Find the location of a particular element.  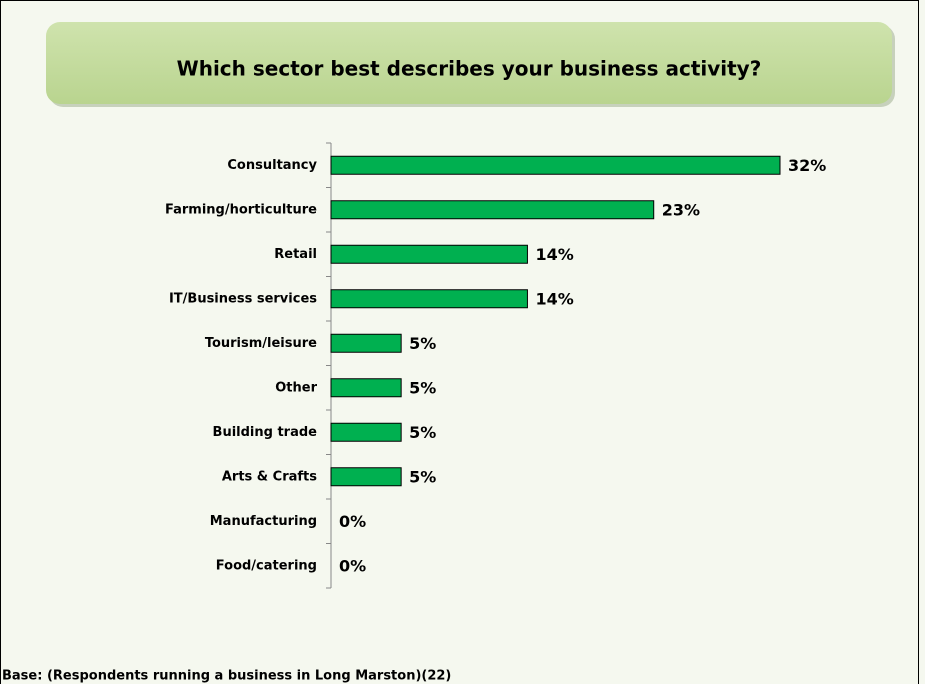

category-label: Tourism/leisure is located at coordinates (261, 343).